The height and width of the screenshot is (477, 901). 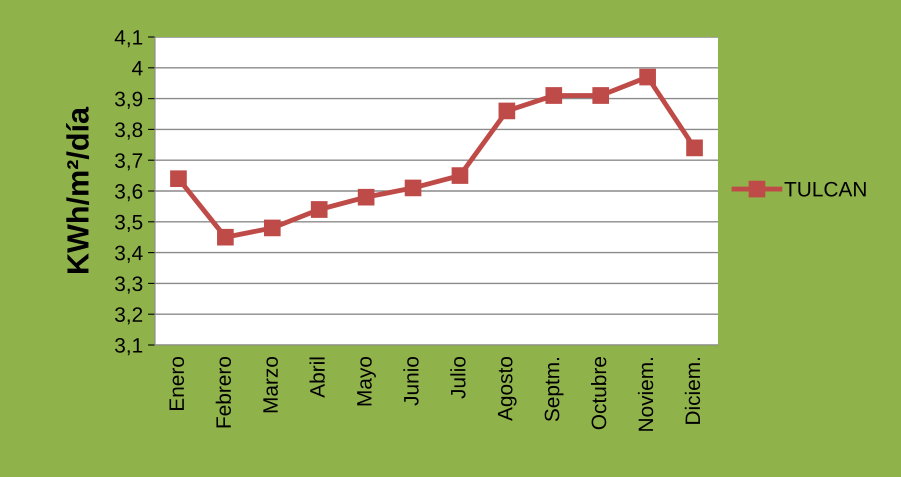 What do you see at coordinates (366, 381) in the screenshot?
I see `x-tick-label: Mayo` at bounding box center [366, 381].